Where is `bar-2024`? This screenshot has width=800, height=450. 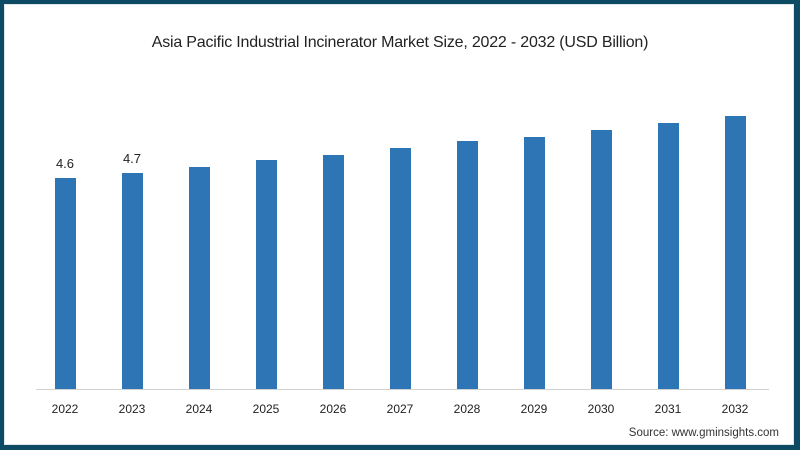 bar-2024 is located at coordinates (199, 278).